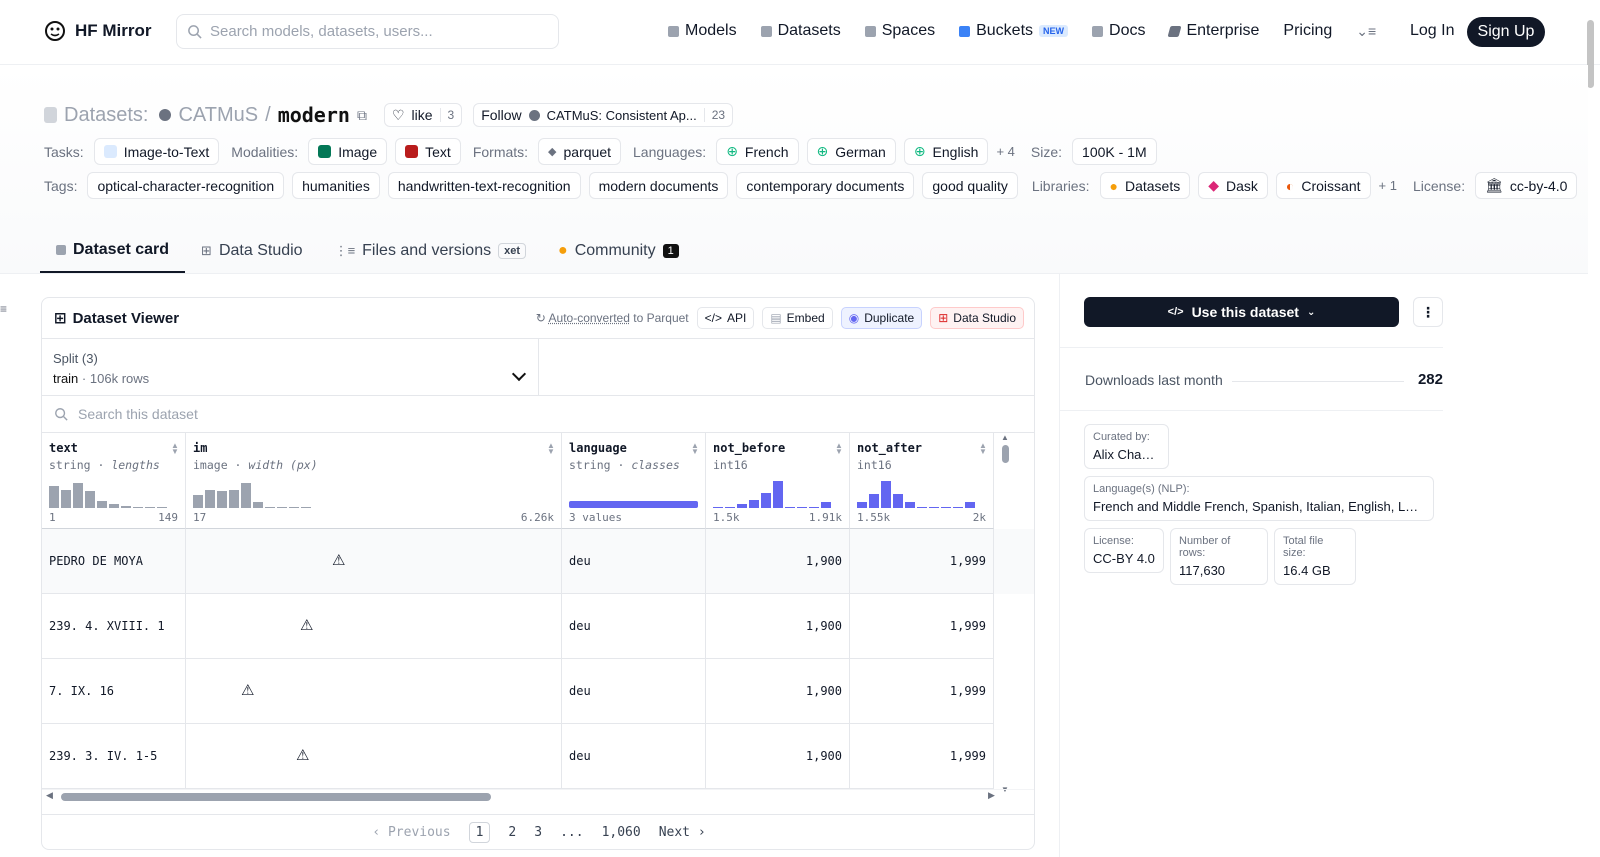 The width and height of the screenshot is (1600, 857). I want to click on column-header-not_before: not_before int16 ▲ ▼ 1.5k 1.91k, so click(778, 481).